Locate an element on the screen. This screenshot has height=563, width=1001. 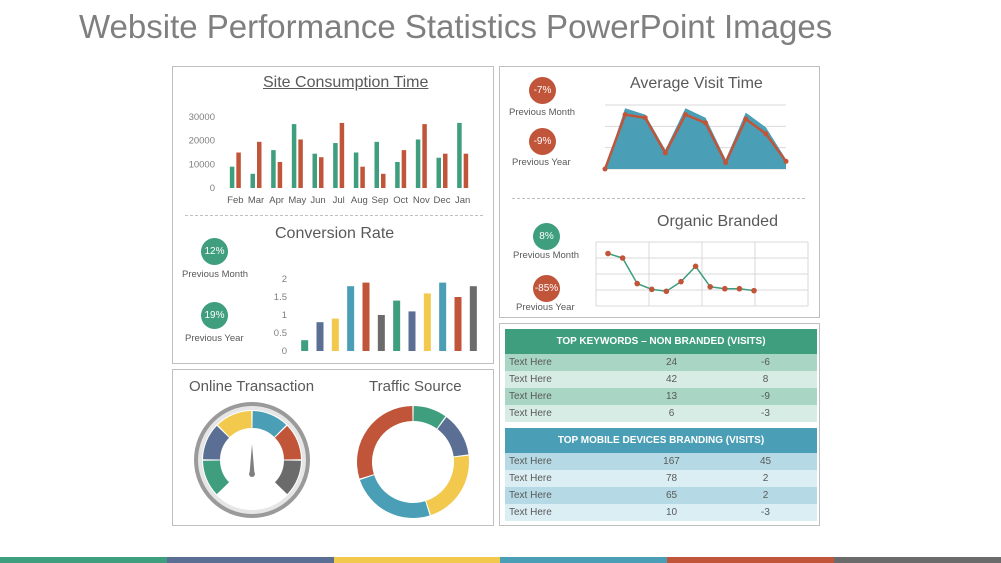
table-cell: 78 is located at coordinates (671, 478).